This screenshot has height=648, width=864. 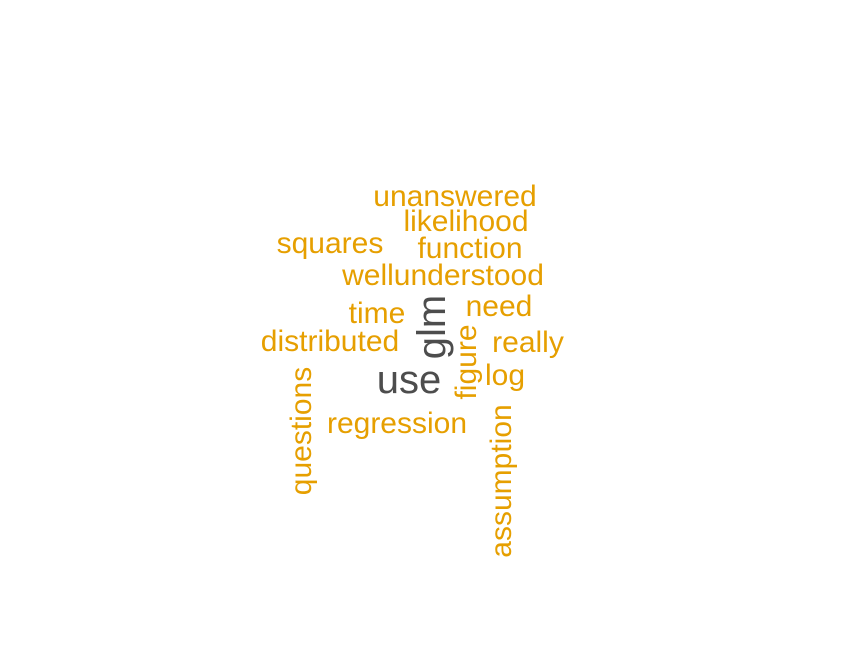 What do you see at coordinates (397, 423) in the screenshot?
I see `word-regression: regression` at bounding box center [397, 423].